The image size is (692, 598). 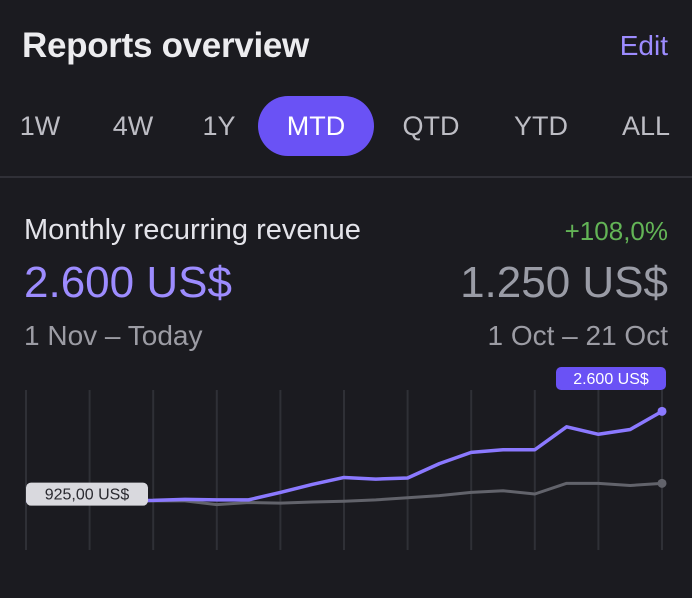 What do you see at coordinates (431, 126) in the screenshot?
I see `tab-qtd: QTD` at bounding box center [431, 126].